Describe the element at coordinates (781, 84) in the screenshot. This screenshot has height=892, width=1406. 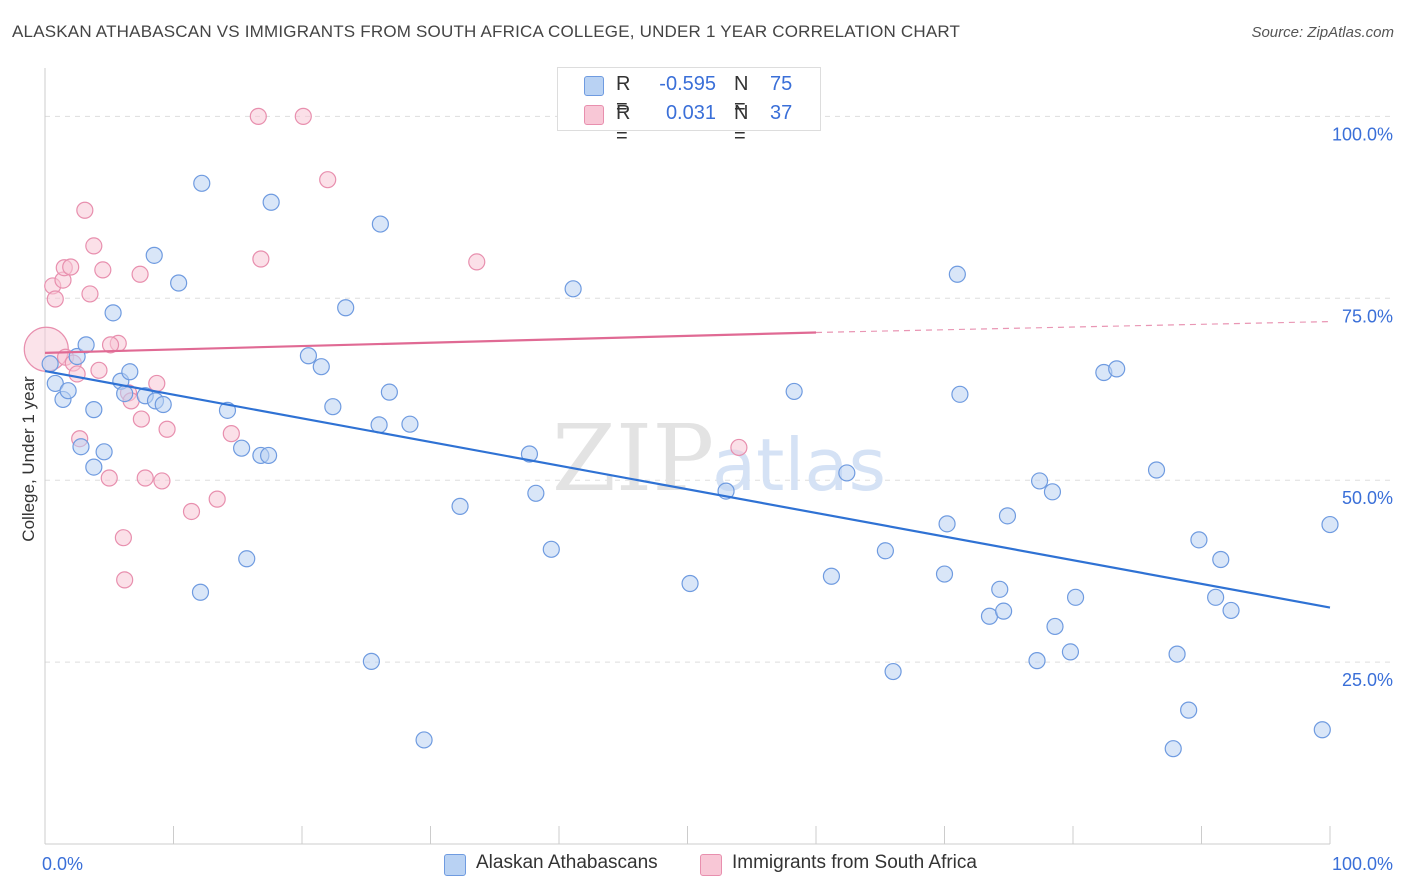
I see `legend-n-value: 75` at that location.